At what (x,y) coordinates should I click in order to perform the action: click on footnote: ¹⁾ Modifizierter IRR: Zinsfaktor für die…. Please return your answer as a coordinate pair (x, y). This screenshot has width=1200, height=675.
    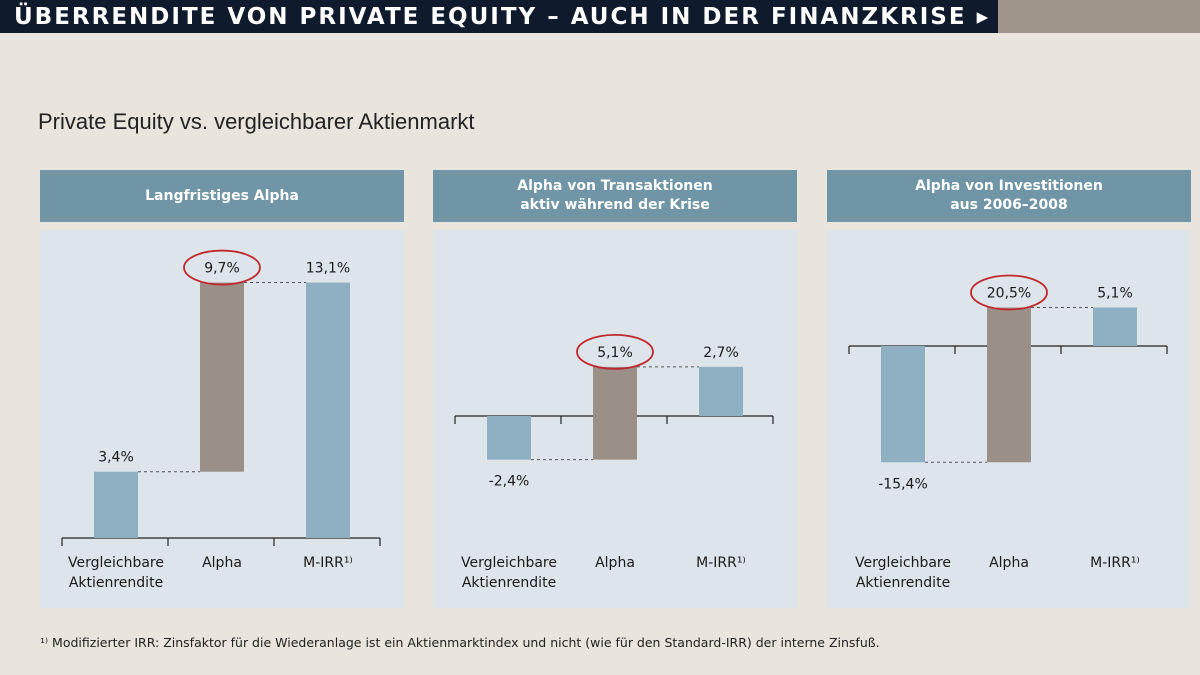
    Looking at the image, I should click on (460, 642).